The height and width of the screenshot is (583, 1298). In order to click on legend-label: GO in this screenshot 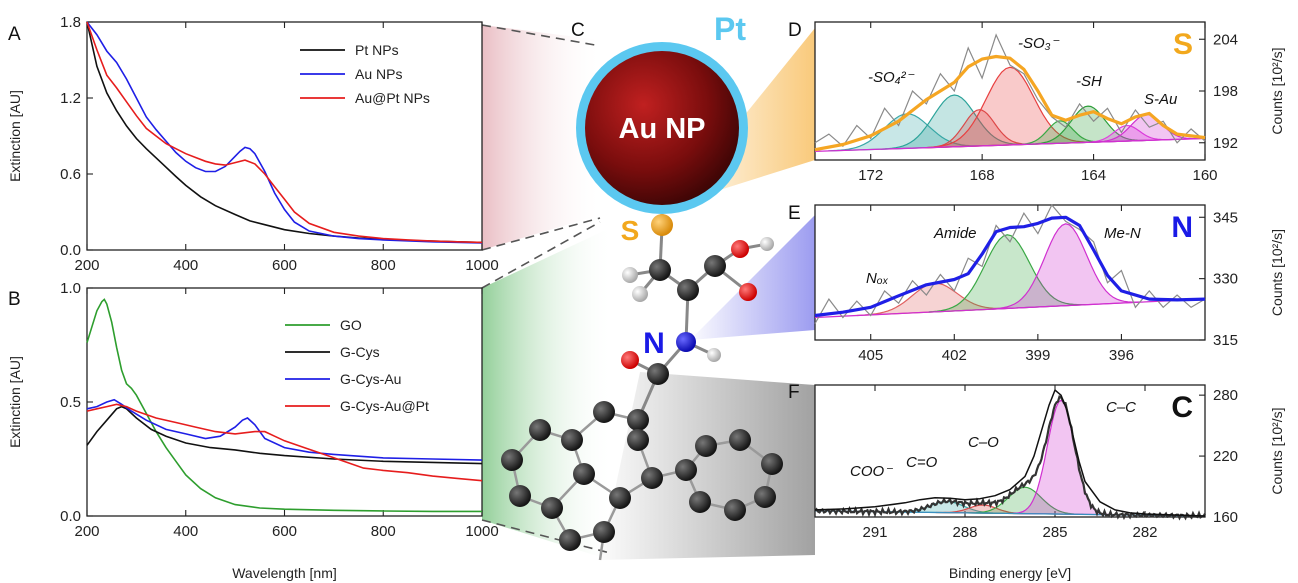, I will do `click(351, 325)`.